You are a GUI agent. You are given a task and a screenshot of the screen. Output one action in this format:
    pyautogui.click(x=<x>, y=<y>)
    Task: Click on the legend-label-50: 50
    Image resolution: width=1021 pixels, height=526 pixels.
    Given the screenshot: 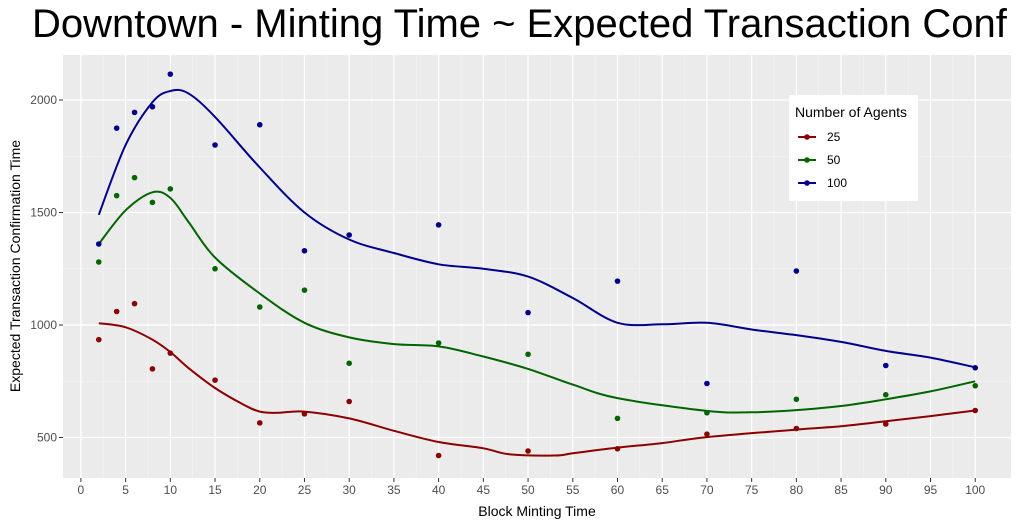 What is the action you would take?
    pyautogui.click(x=834, y=160)
    